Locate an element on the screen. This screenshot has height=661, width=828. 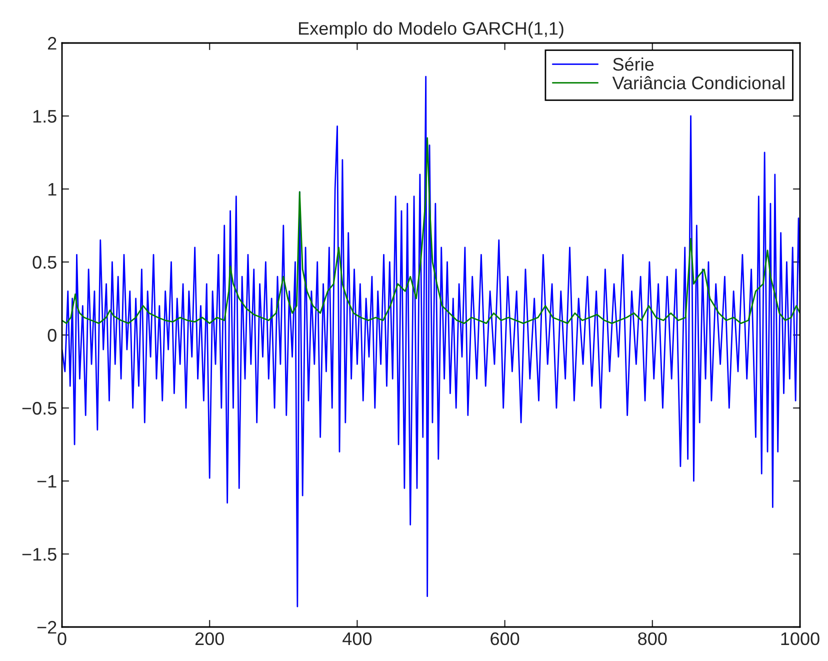
y-tick-label: 1.5 is located at coordinates (44, 116).